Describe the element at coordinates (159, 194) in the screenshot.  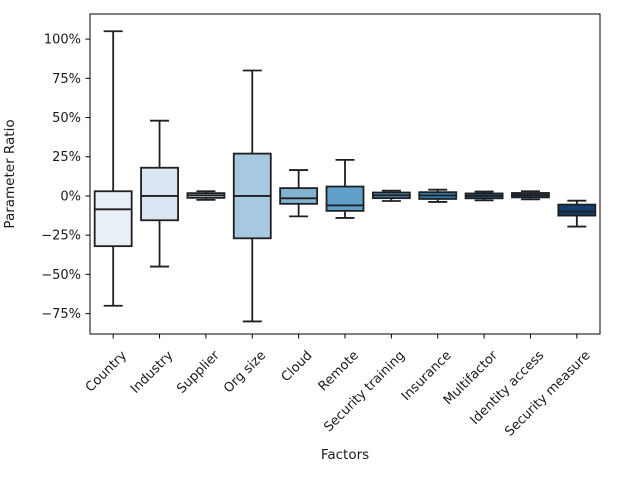
I see `box-industry` at that location.